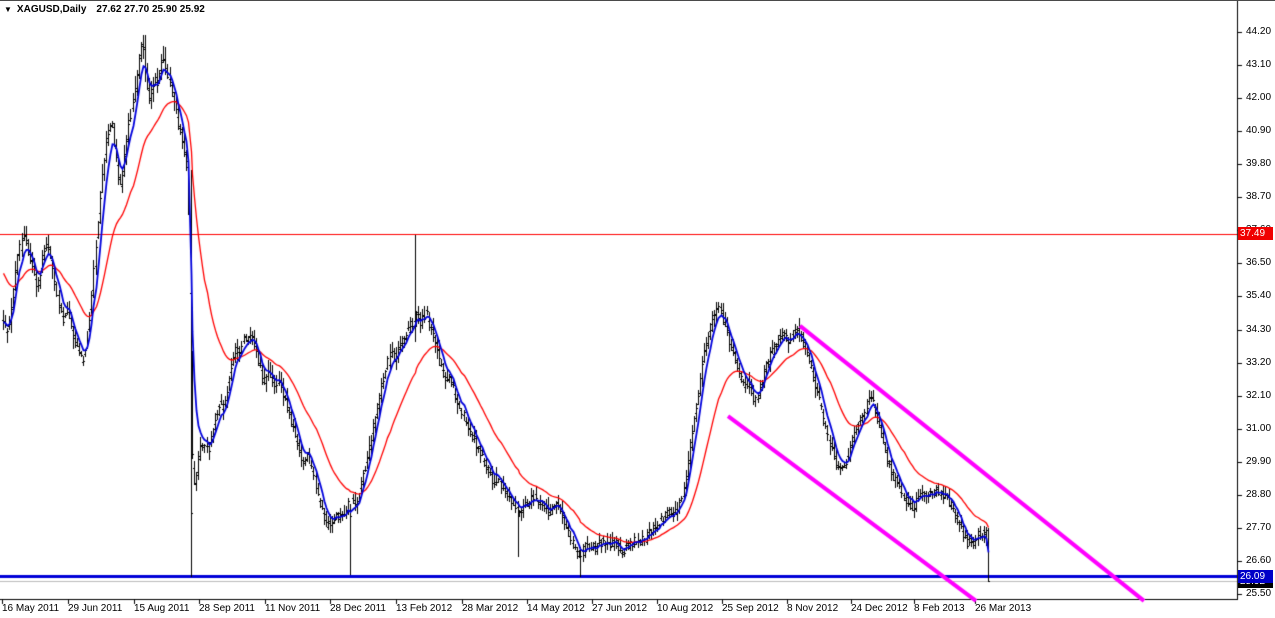 The image size is (1275, 618). What do you see at coordinates (293, 608) in the screenshot?
I see `date-tick-label: 11 Nov 2011` at bounding box center [293, 608].